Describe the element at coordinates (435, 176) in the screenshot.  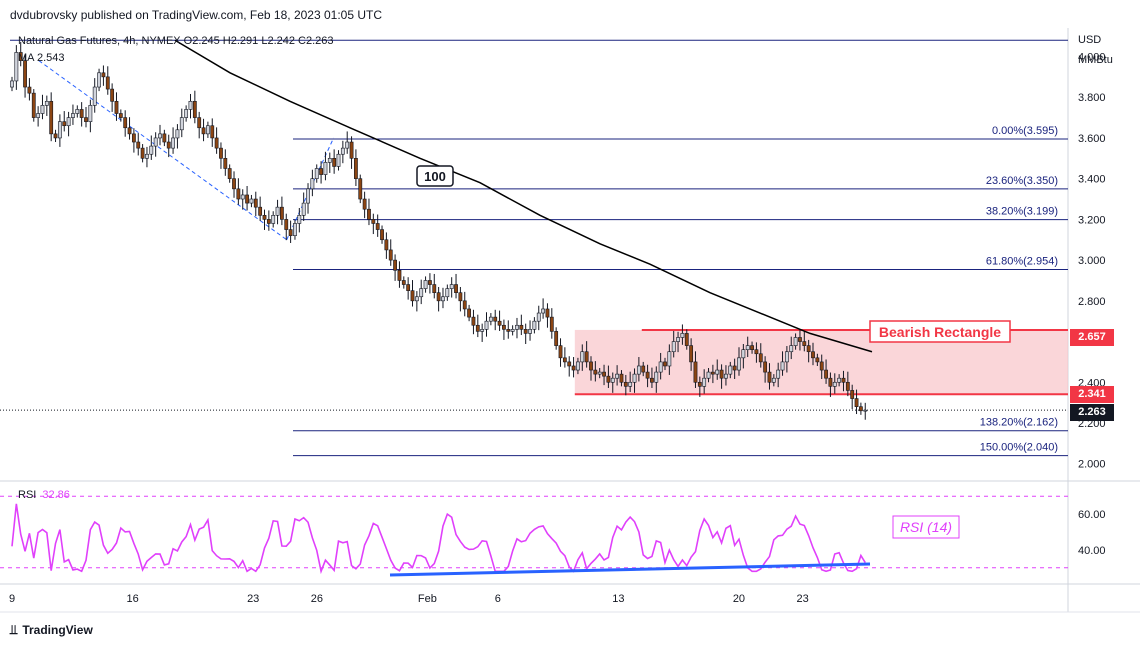
I see `ma-annotation-box` at that location.